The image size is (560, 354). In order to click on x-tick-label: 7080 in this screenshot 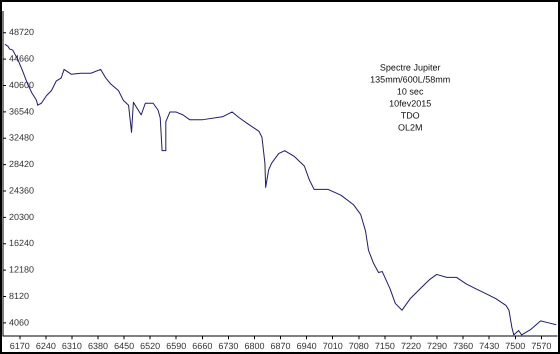, I will do `click(358, 346)`.